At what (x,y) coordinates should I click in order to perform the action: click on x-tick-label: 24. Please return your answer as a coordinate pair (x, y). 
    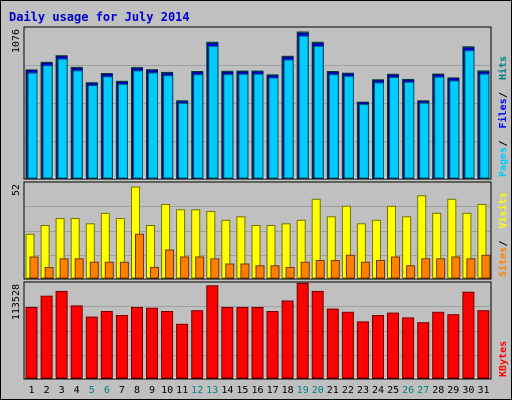
    Looking at the image, I should click on (378, 390).